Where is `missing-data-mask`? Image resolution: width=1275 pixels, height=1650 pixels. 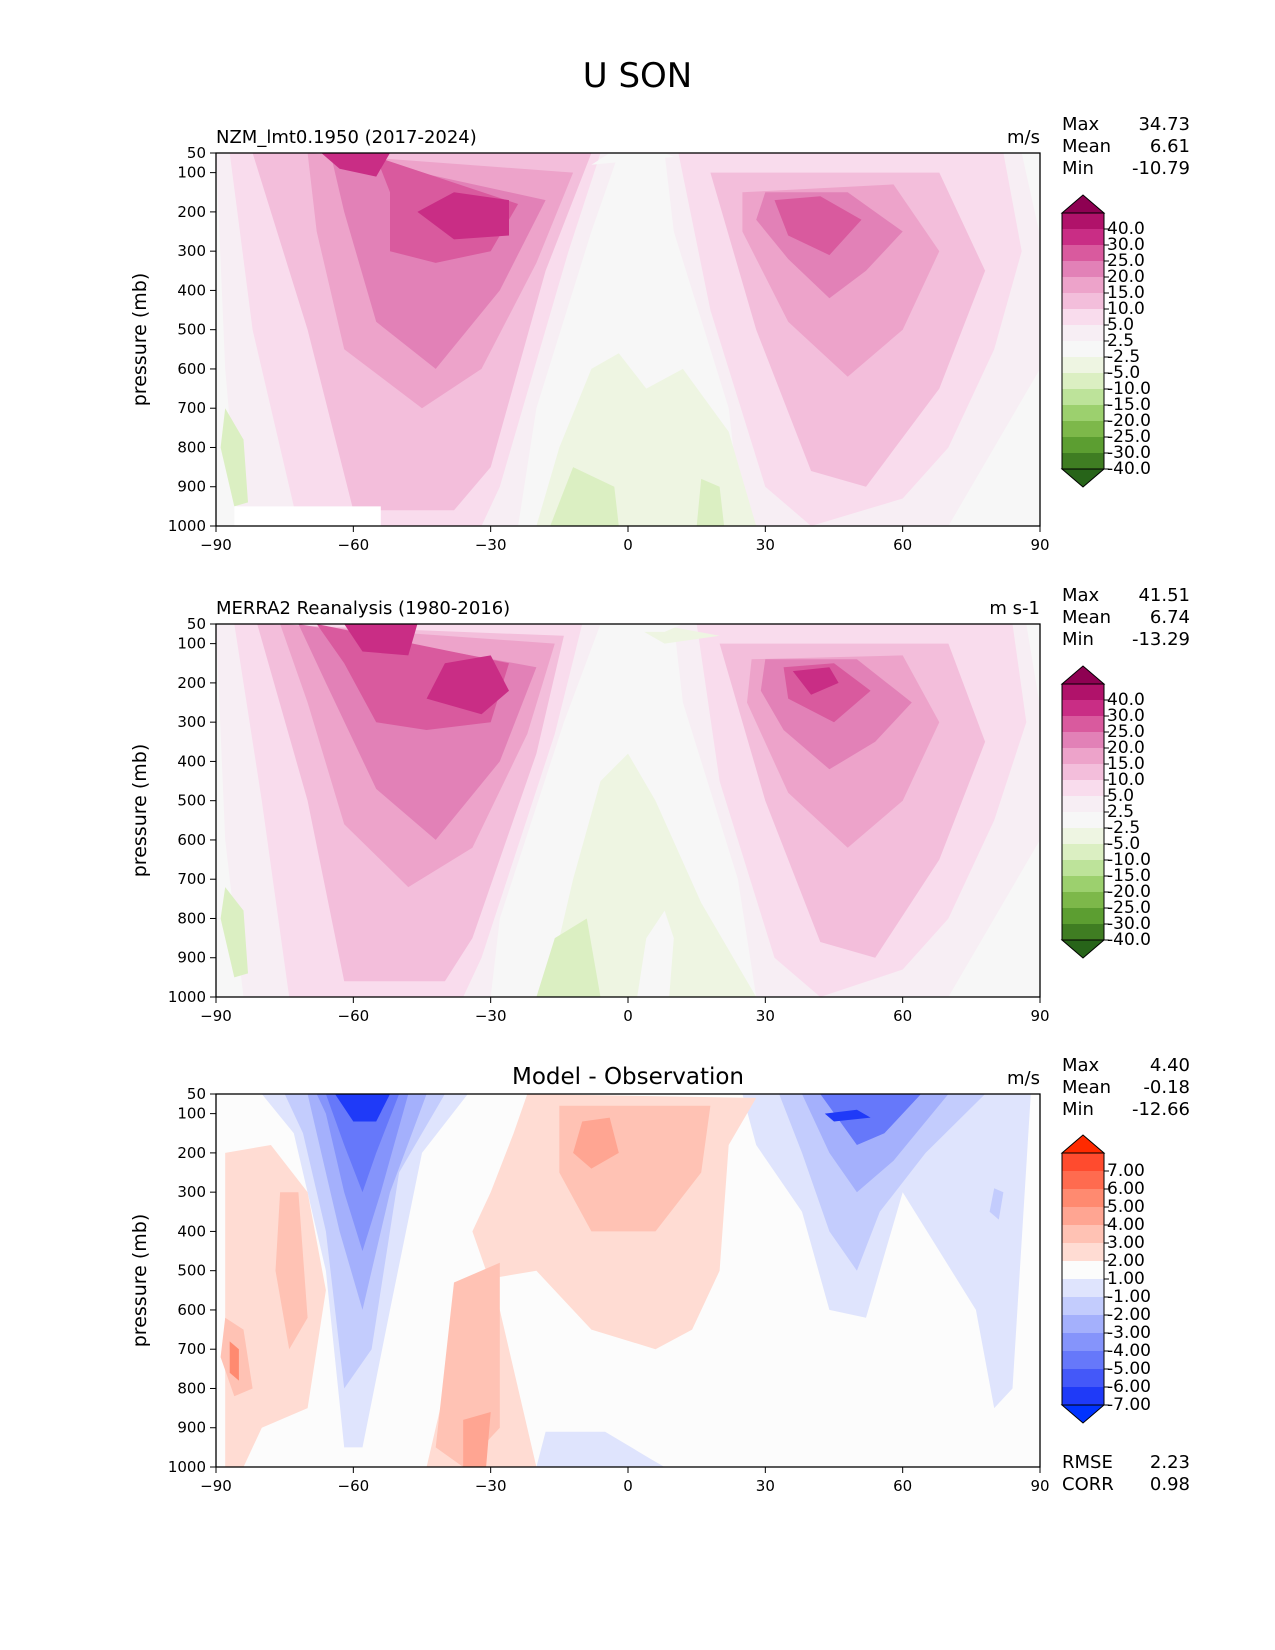
missing-data-mask is located at coordinates (307, 516).